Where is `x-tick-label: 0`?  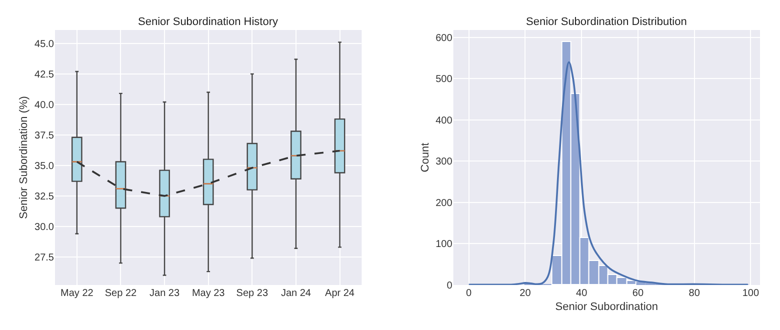
x-tick-label: 0 is located at coordinates (469, 293).